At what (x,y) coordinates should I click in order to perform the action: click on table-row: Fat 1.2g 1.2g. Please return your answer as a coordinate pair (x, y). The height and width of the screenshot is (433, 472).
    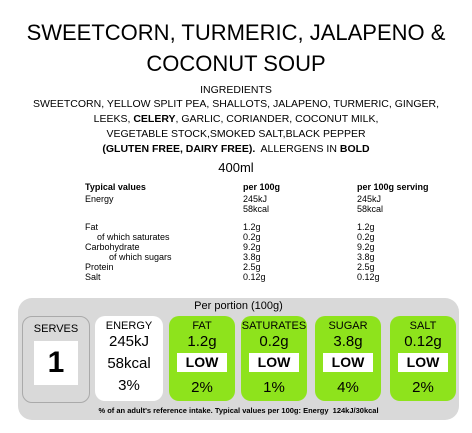
    Looking at the image, I should click on (271, 227).